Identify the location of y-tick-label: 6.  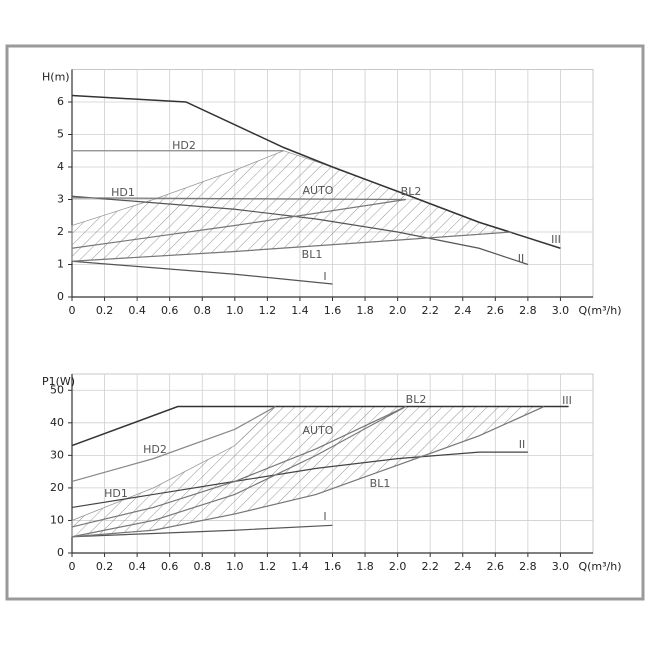
(60, 101).